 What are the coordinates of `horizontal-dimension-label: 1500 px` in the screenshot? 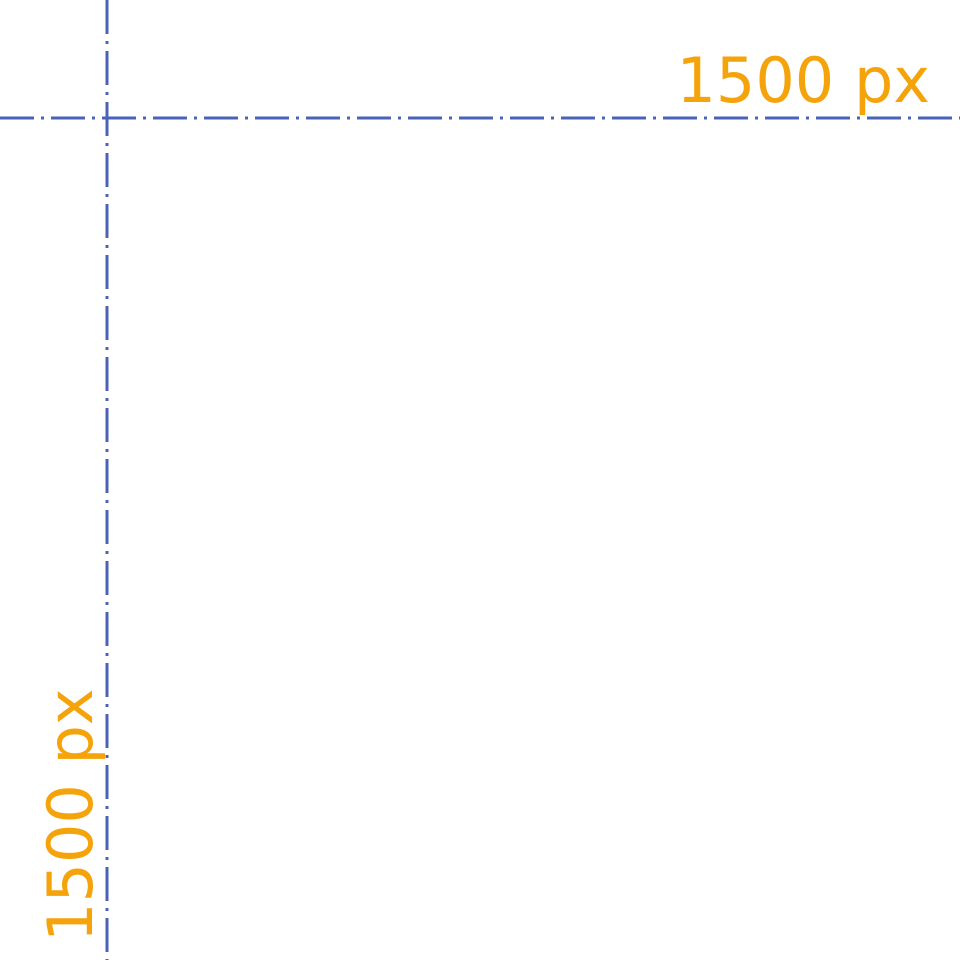 It's located at (803, 80).